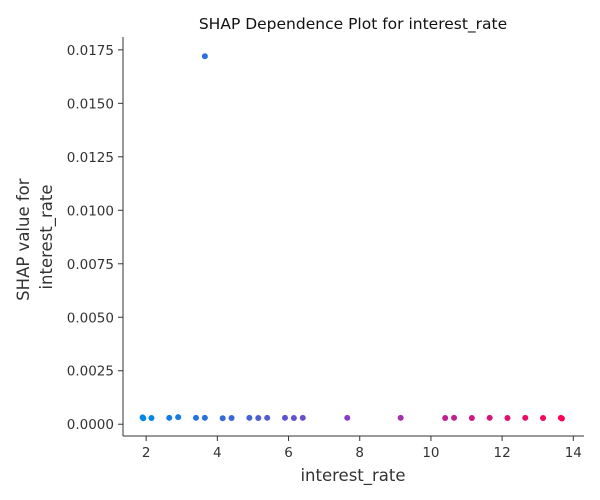 The image size is (600, 500). Describe the element at coordinates (502, 453) in the screenshot. I see `x-tick-label: 12` at that location.